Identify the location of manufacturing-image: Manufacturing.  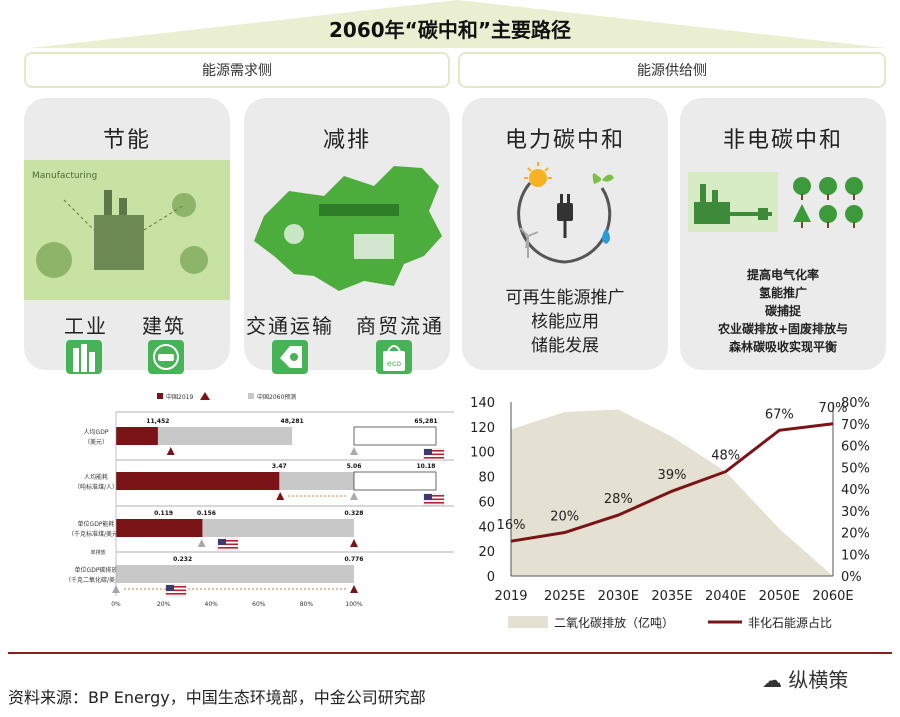
(127, 230).